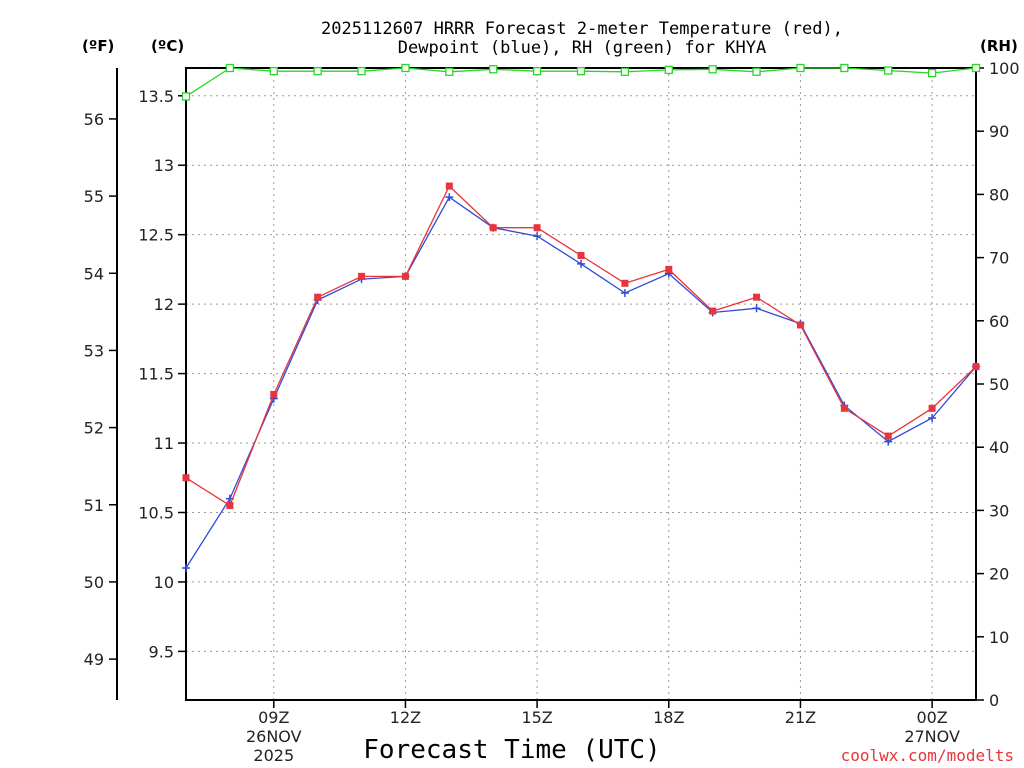 The image size is (1024, 768). Describe the element at coordinates (999, 447) in the screenshot. I see `rh-tick-label: 40` at that location.